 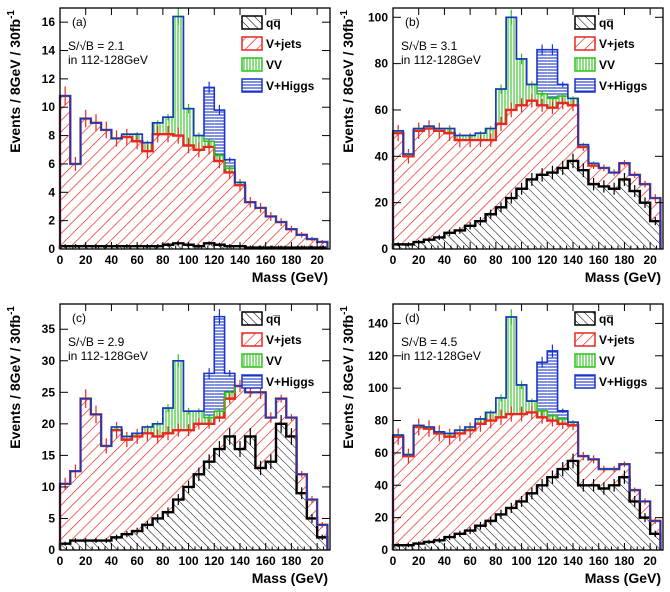 I want to click on y-tick-label: 0, so click(x=51, y=550).